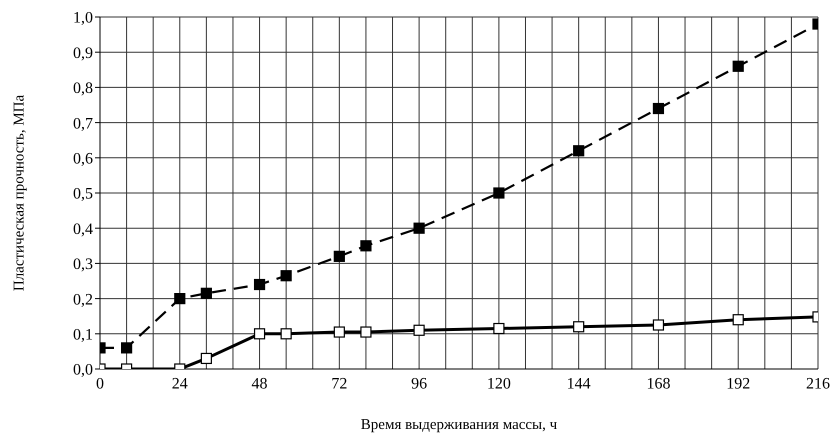 The image size is (836, 437). I want to click on x-axis-title: Время выдерживания массы, ч, so click(459, 425).